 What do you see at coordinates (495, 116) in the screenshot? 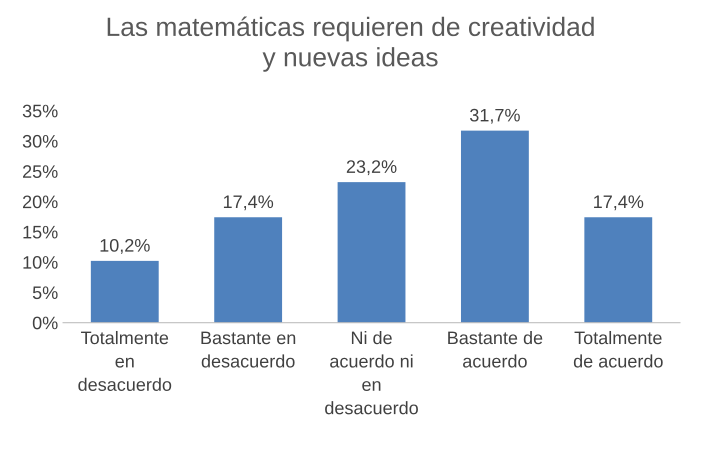
I see `data-label: 31,7%` at bounding box center [495, 116].